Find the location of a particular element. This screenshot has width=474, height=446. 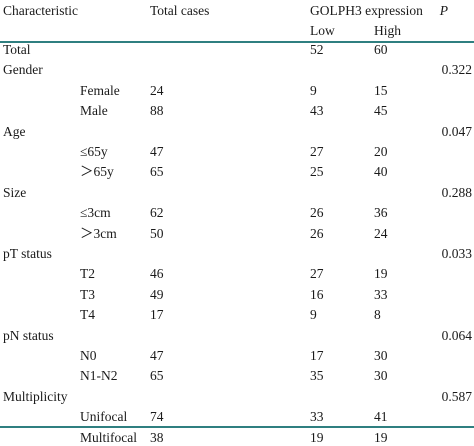

header-low: Low is located at coordinates (322, 30).